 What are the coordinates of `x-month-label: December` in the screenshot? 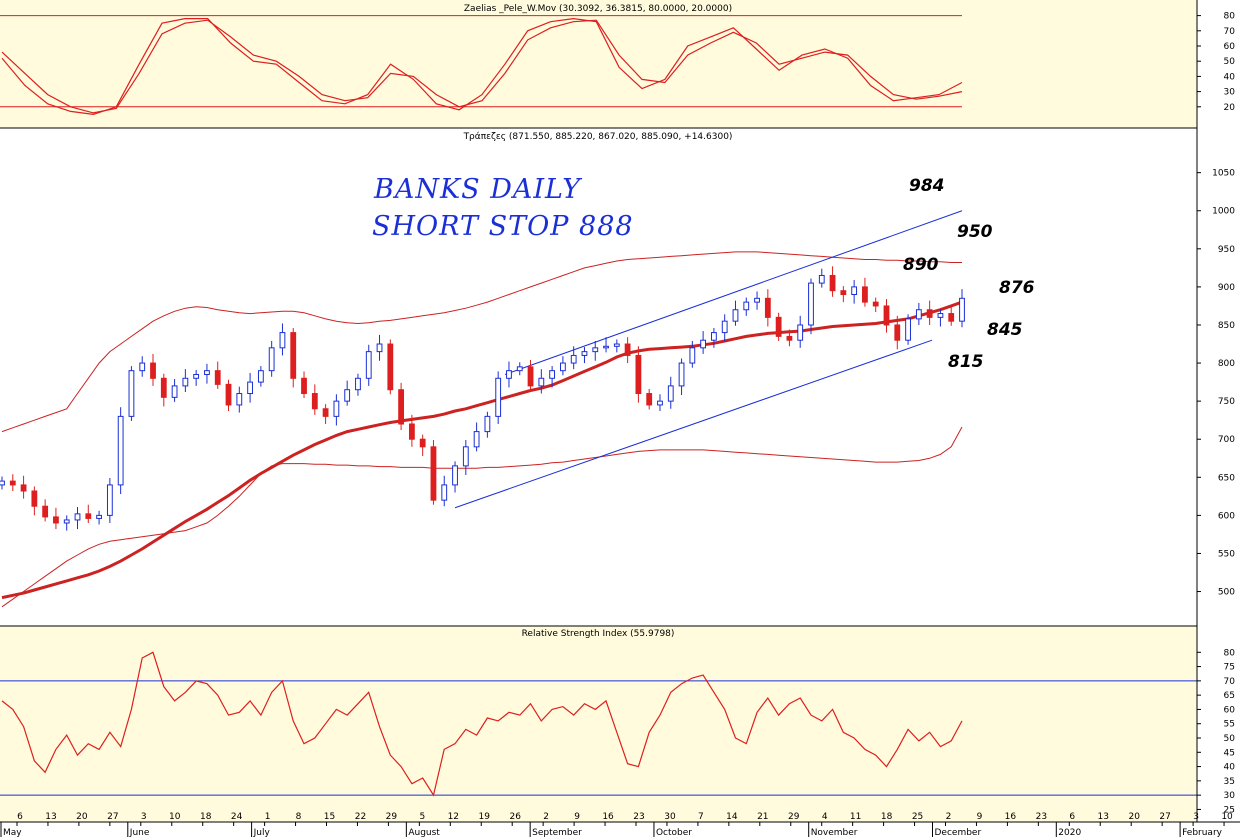 It's located at (958, 832).